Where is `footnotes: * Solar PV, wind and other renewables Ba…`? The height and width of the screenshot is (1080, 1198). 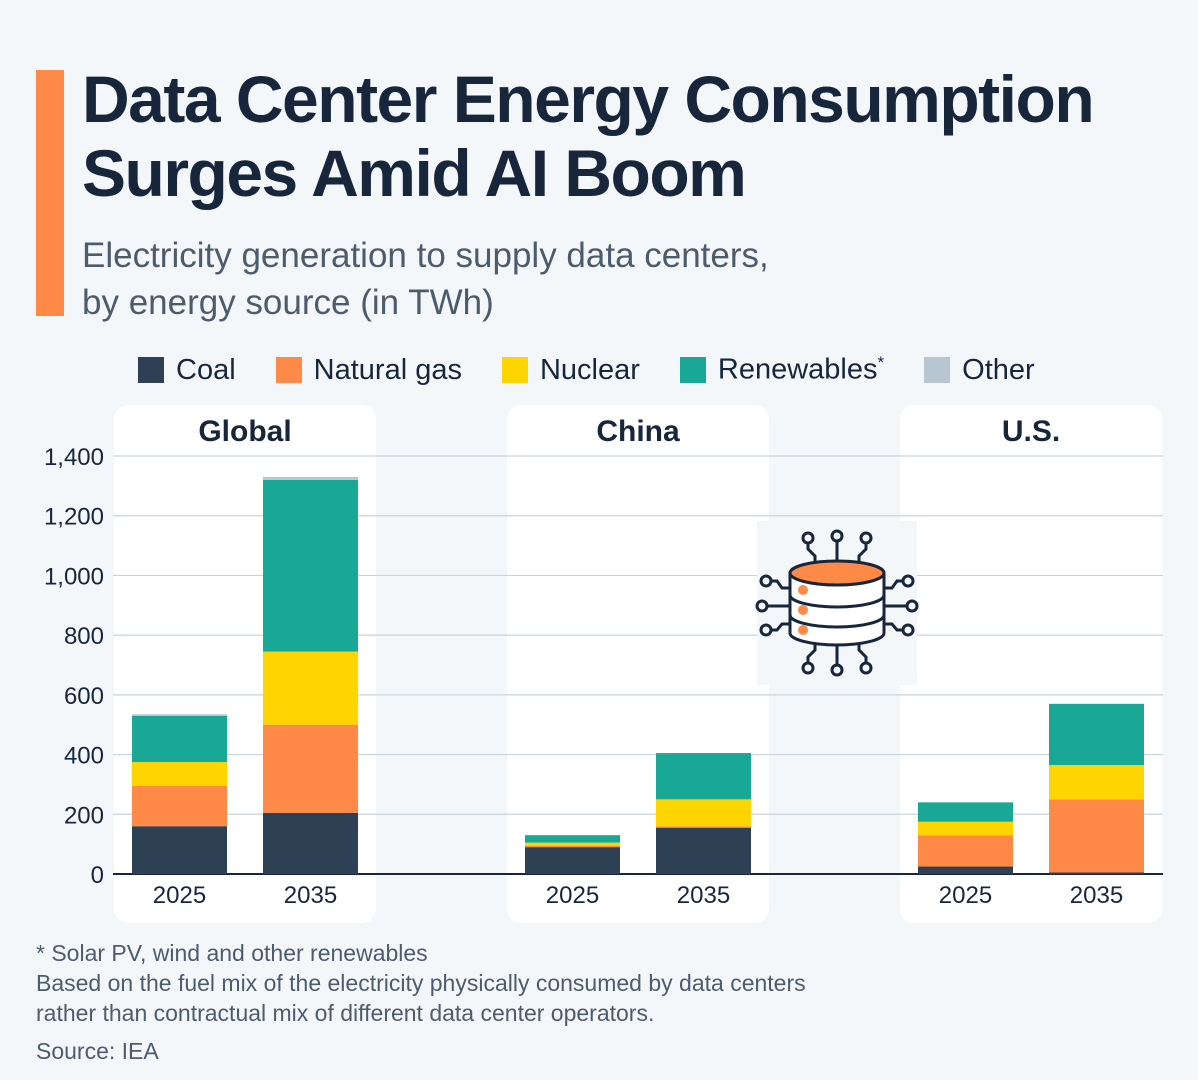 footnotes: * Solar PV, wind and other renewables Ba… is located at coordinates (596, 1002).